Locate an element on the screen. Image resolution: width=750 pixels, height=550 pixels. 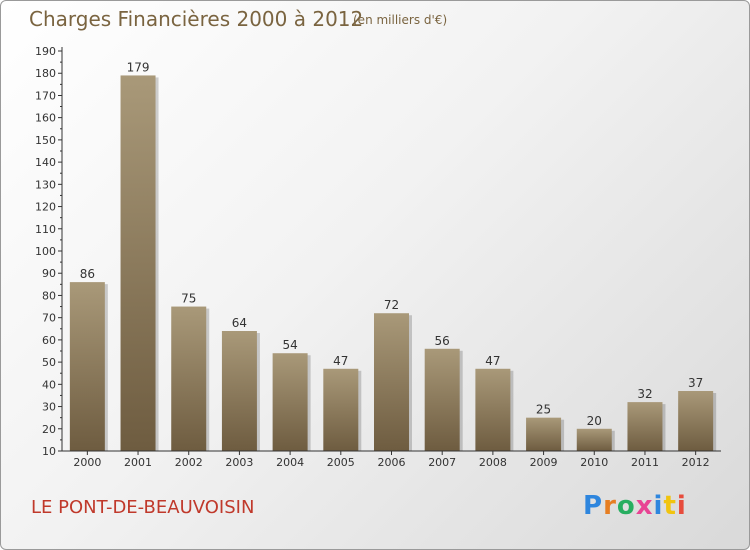
bar-2002 is located at coordinates (189, 378).